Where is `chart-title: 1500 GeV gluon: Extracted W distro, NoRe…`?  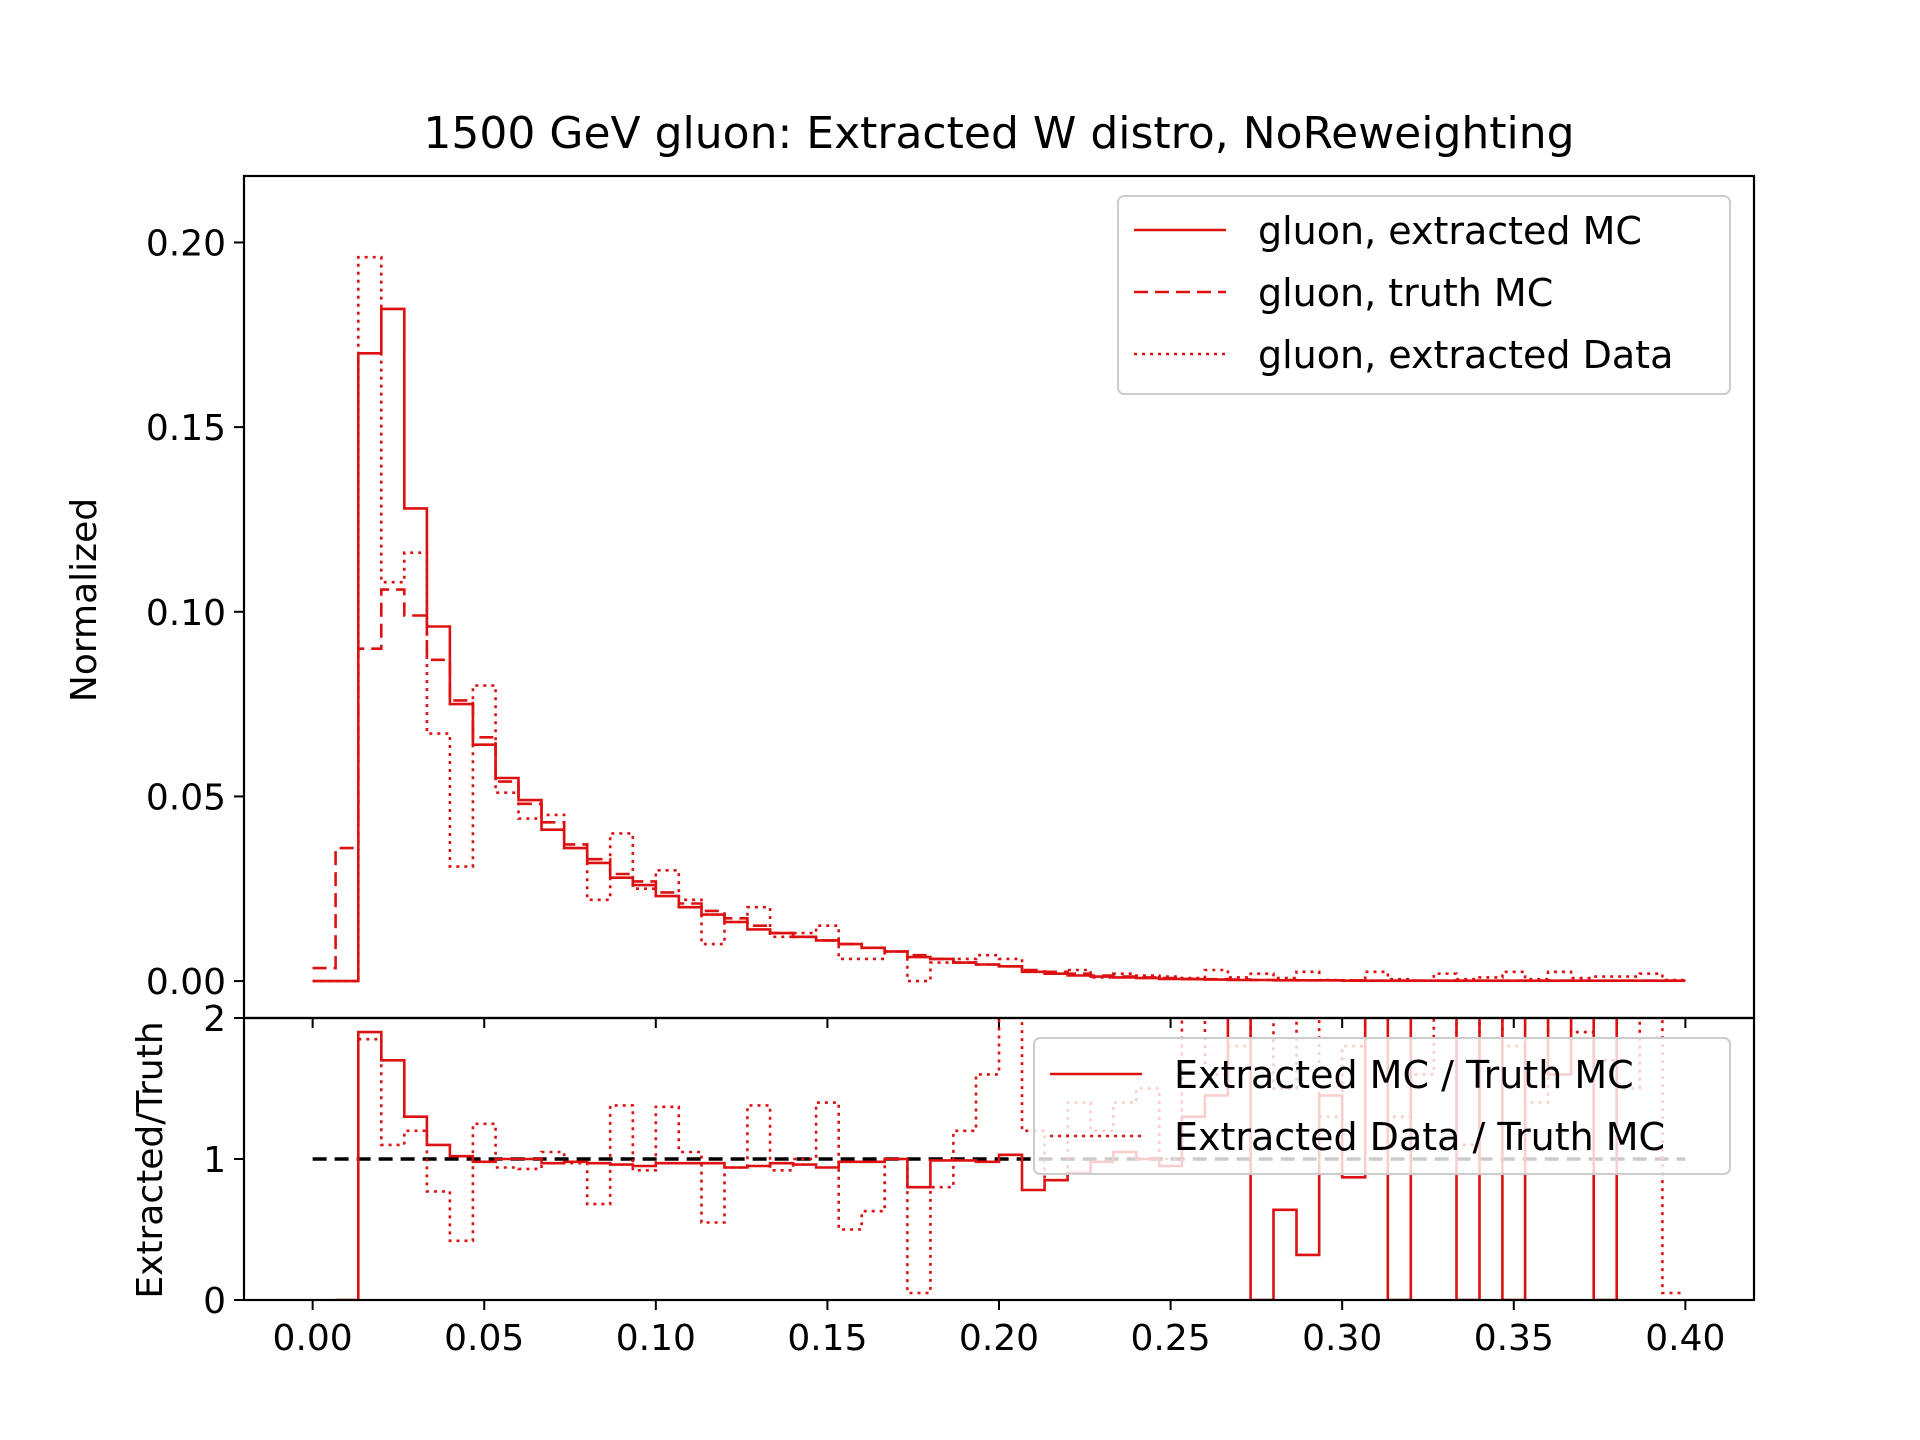
chart-title: 1500 GeV gluon: Extracted W distro, NoRe… is located at coordinates (998, 133).